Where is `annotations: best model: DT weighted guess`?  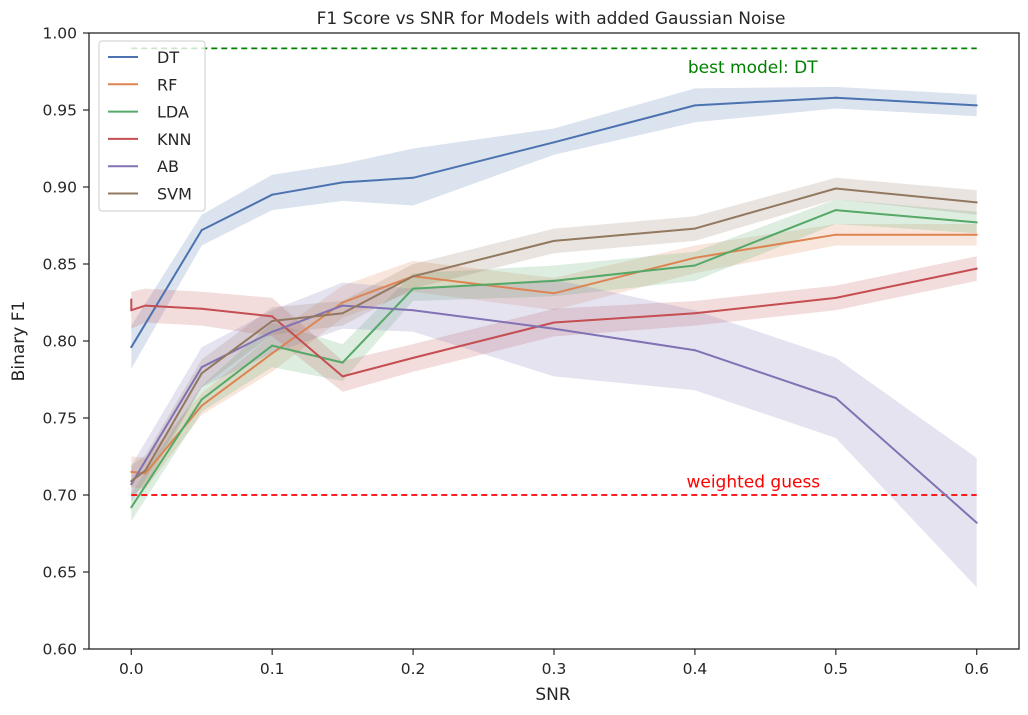 annotations: best model: DT weighted guess is located at coordinates (753, 275).